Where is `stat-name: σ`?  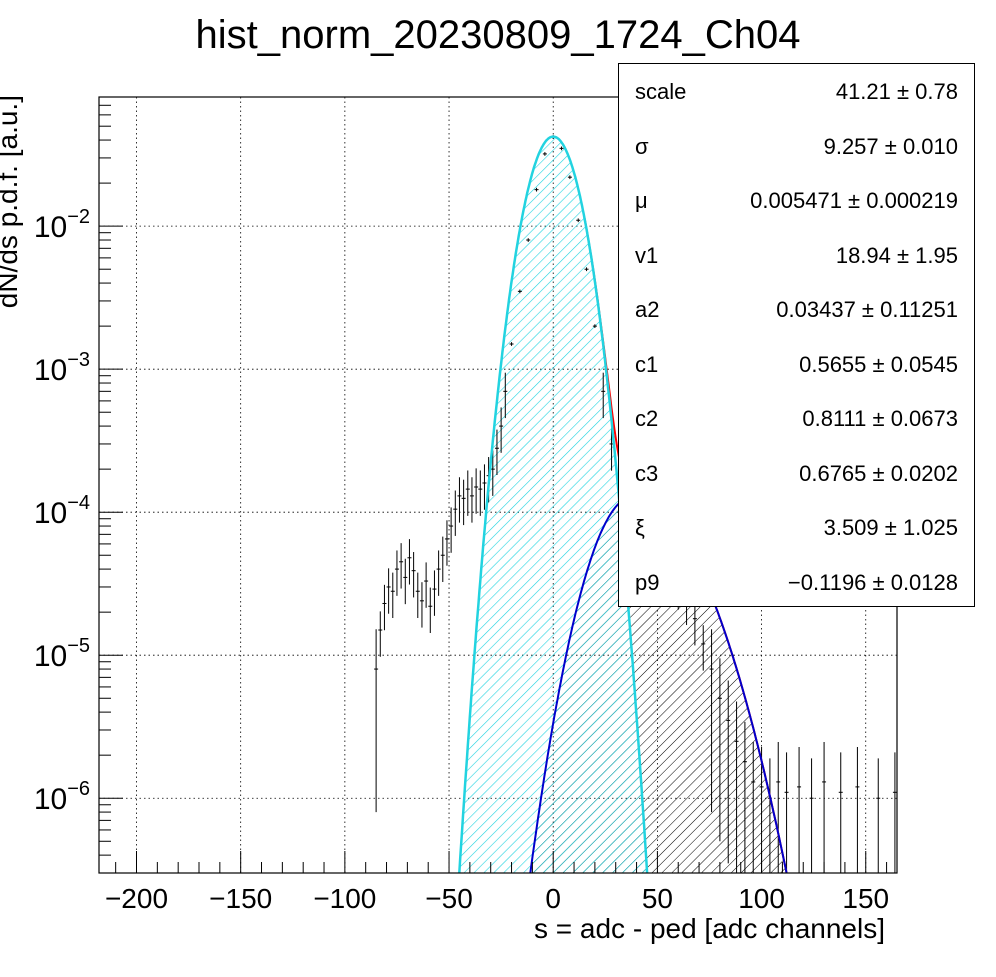 stat-name: σ is located at coordinates (642, 146).